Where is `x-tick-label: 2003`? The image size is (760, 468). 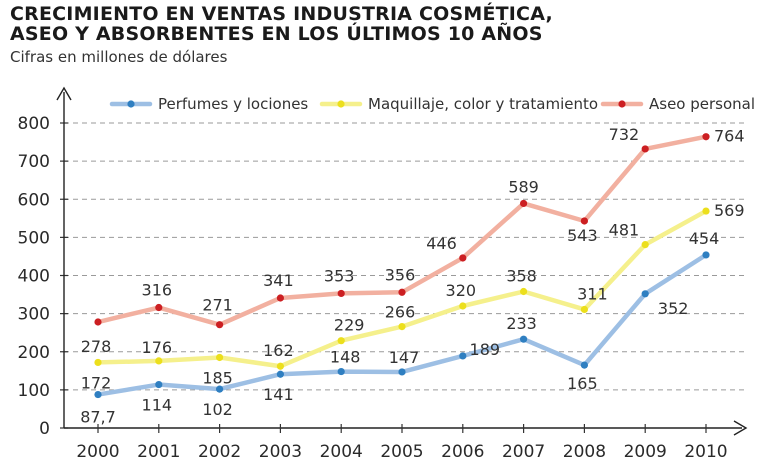
x-tick-label: 2003 is located at coordinates (280, 452).